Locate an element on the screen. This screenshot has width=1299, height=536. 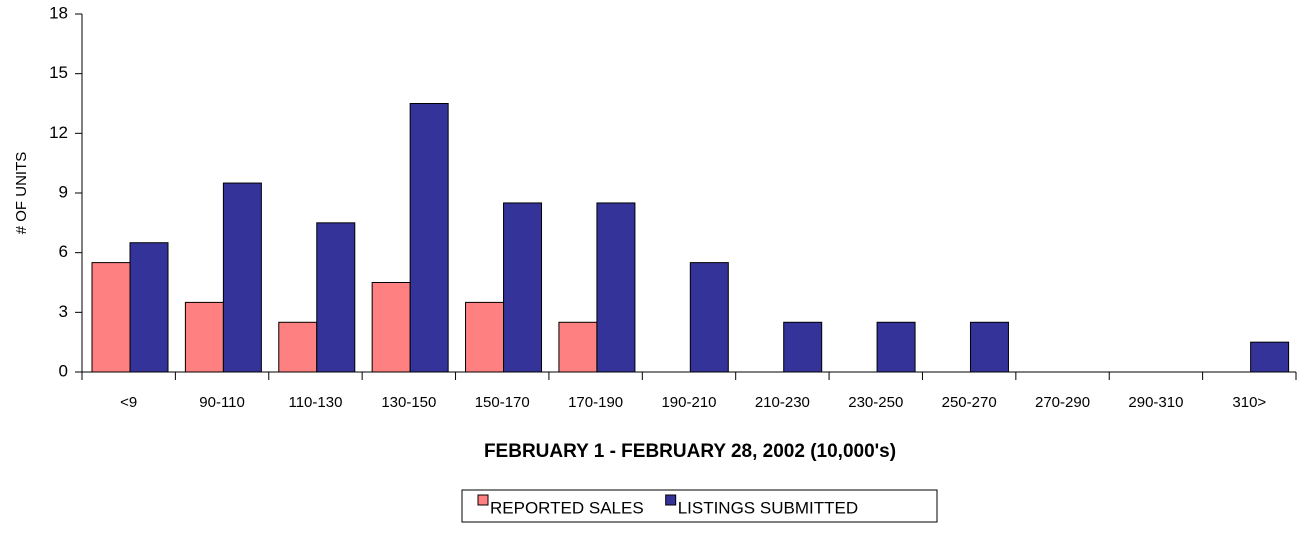
x-tick-label: 90-110 is located at coordinates (222, 402).